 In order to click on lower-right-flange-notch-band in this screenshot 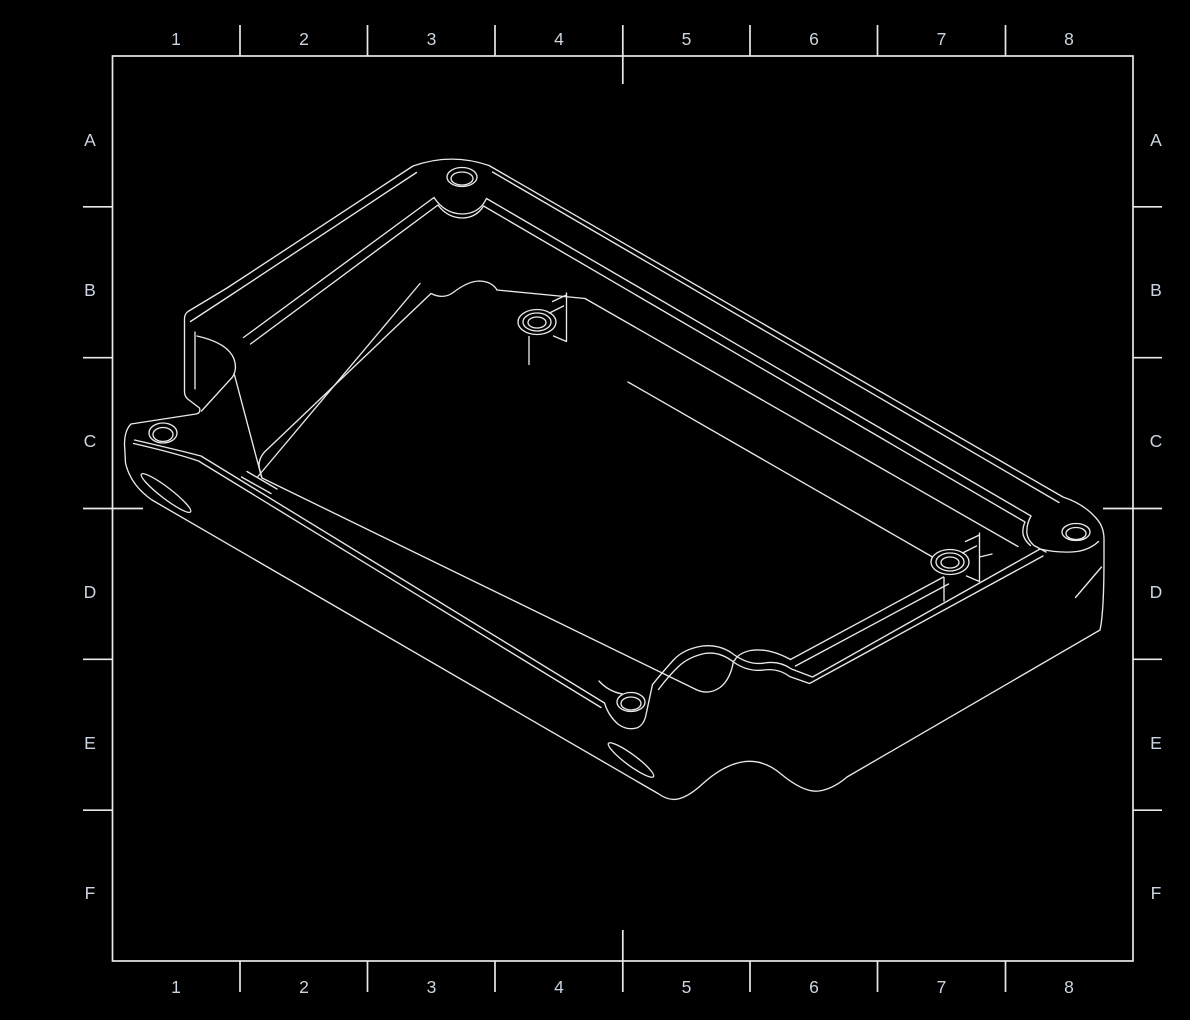, I will do `click(877, 615)`.